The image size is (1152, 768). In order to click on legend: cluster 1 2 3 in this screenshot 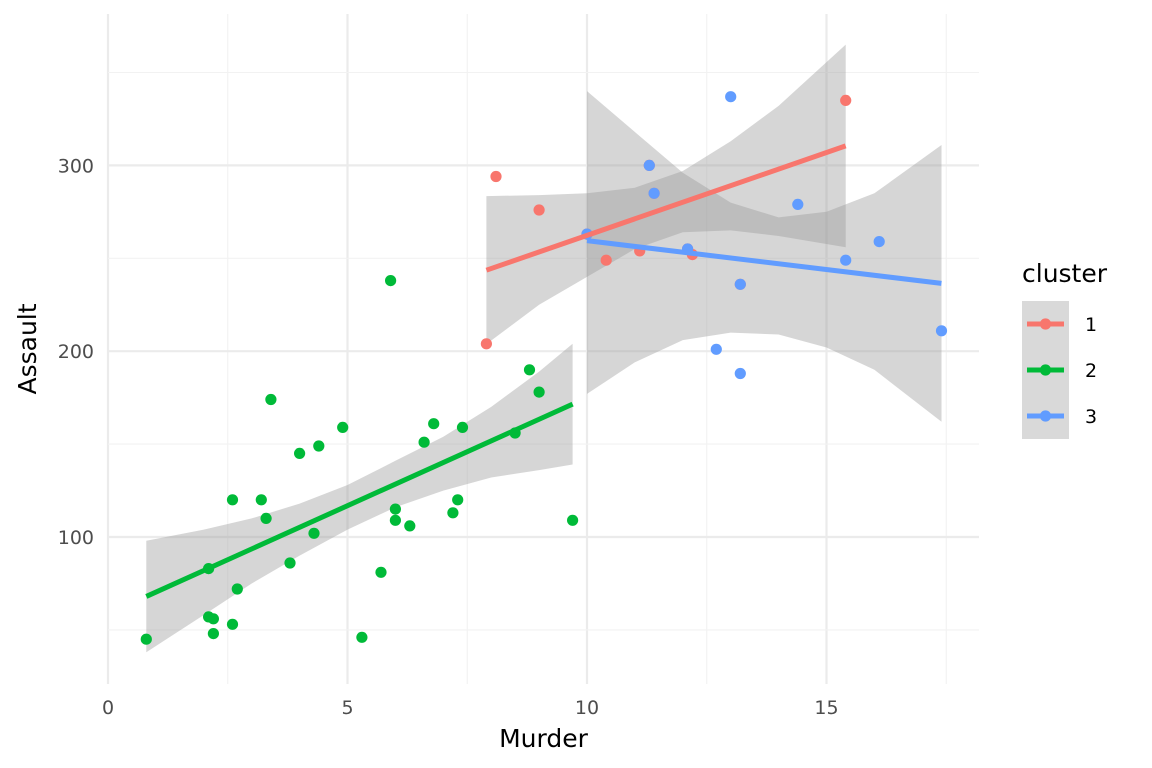, I will do `click(1065, 349)`.